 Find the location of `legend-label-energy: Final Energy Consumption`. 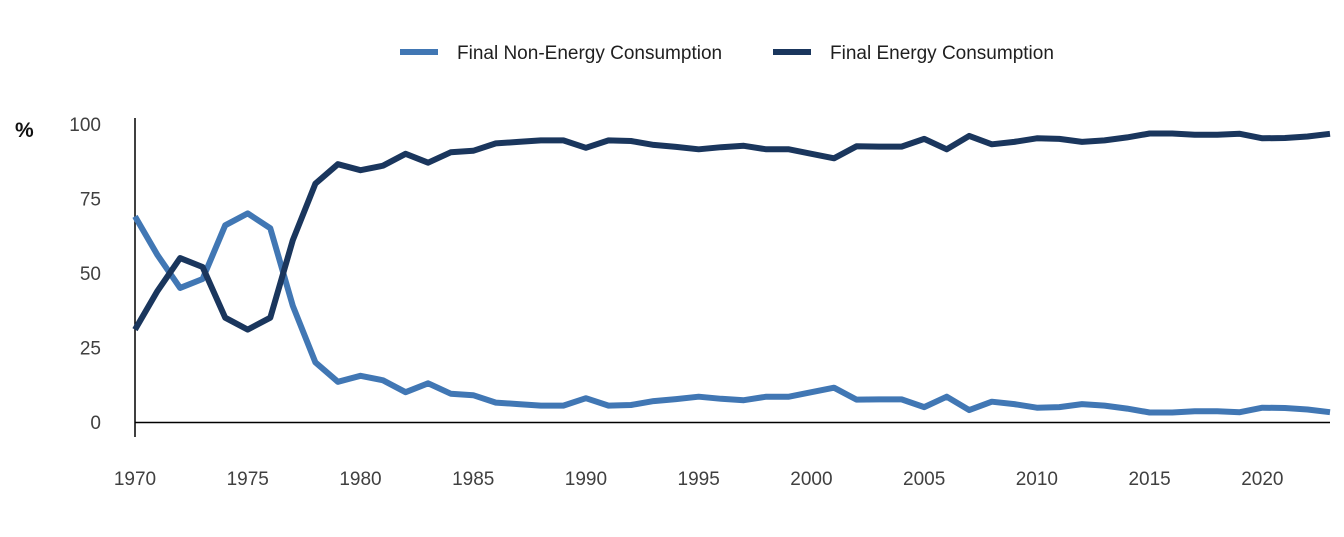

legend-label-energy: Final Energy Consumption is located at coordinates (942, 53).